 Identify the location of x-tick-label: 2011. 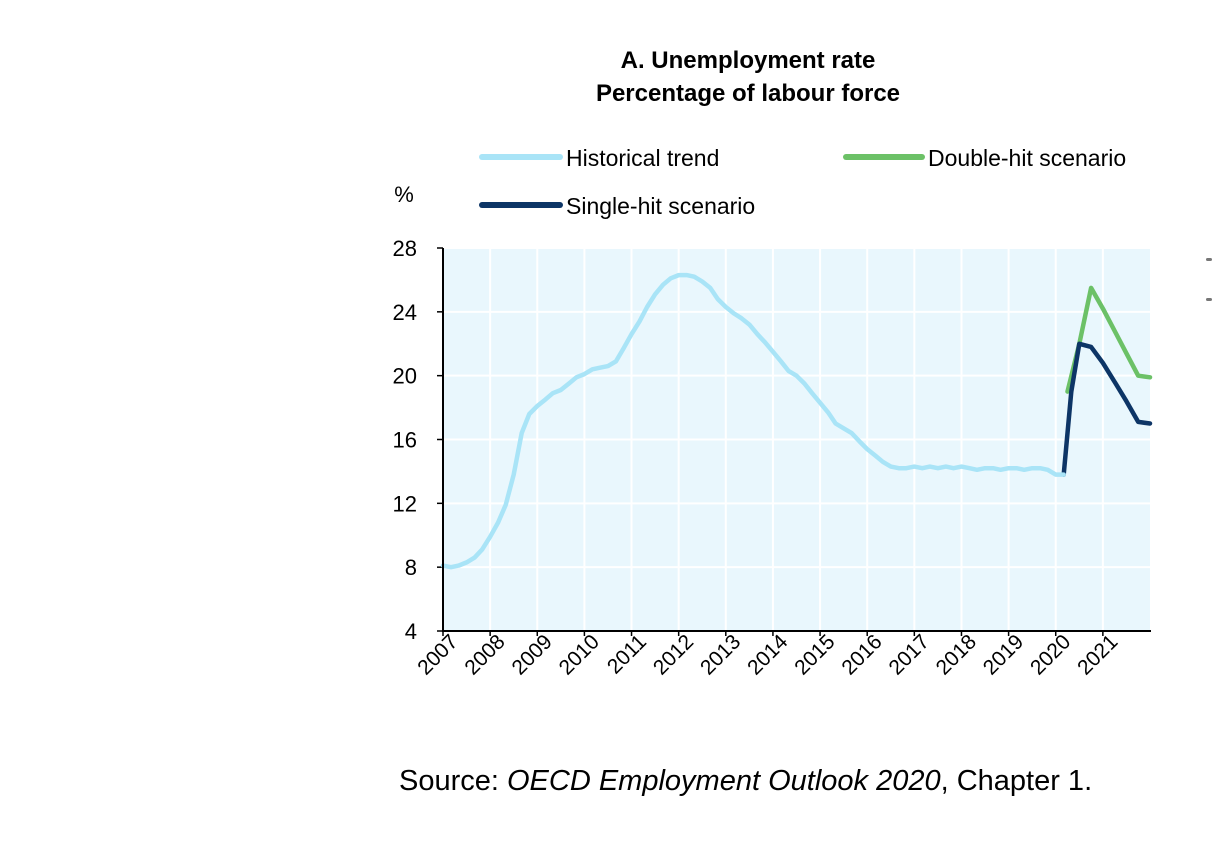
(627, 654).